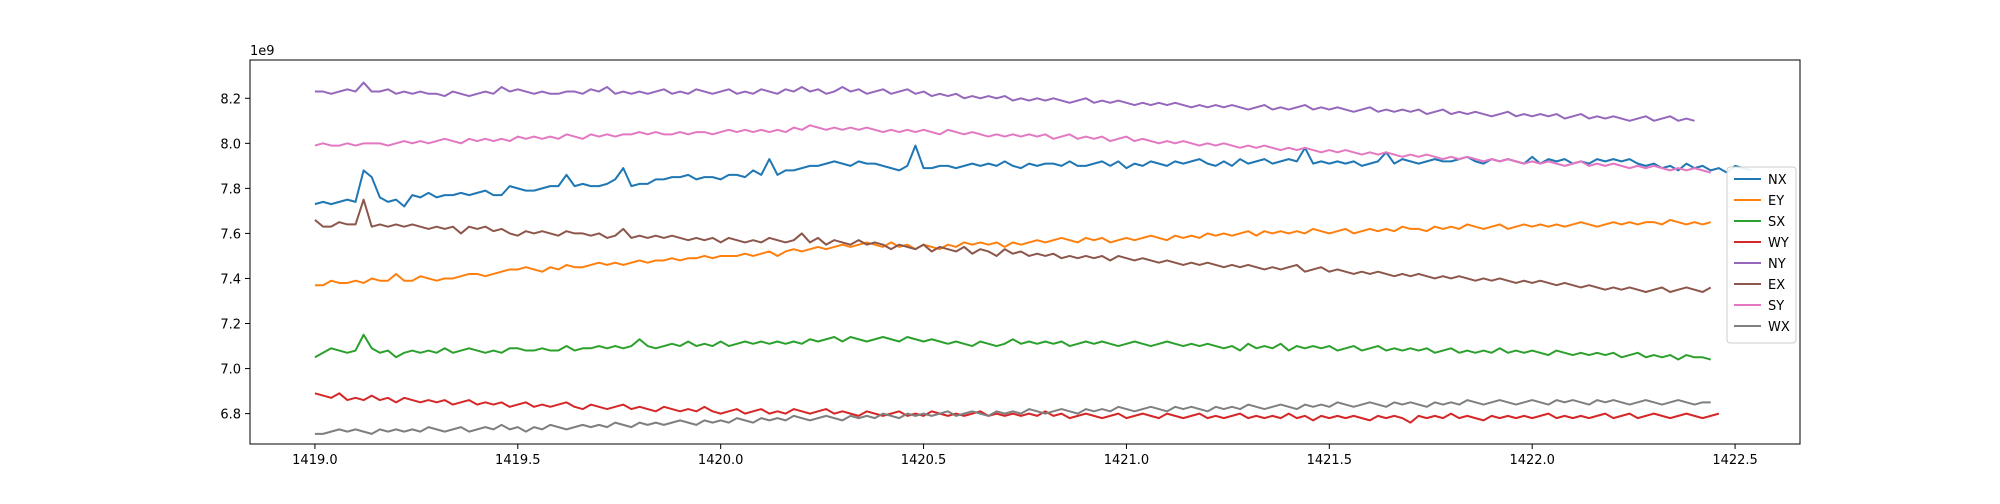  What do you see at coordinates (230, 370) in the screenshot?
I see `y-tick-label: 7.0` at bounding box center [230, 370].